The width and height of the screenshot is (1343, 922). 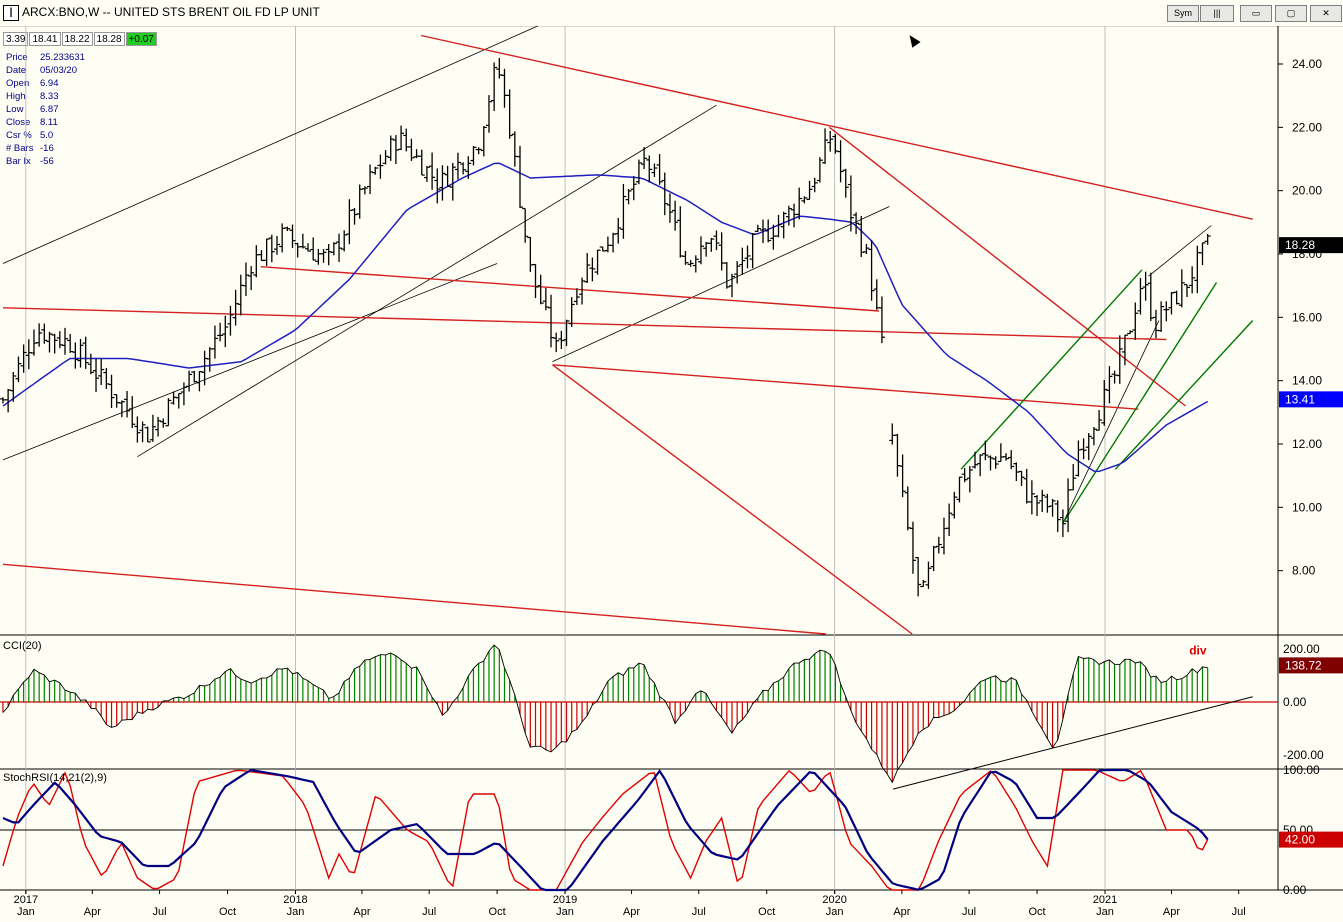 What do you see at coordinates (1300, 399) in the screenshot?
I see `moving-average-tag: 13.41` at bounding box center [1300, 399].